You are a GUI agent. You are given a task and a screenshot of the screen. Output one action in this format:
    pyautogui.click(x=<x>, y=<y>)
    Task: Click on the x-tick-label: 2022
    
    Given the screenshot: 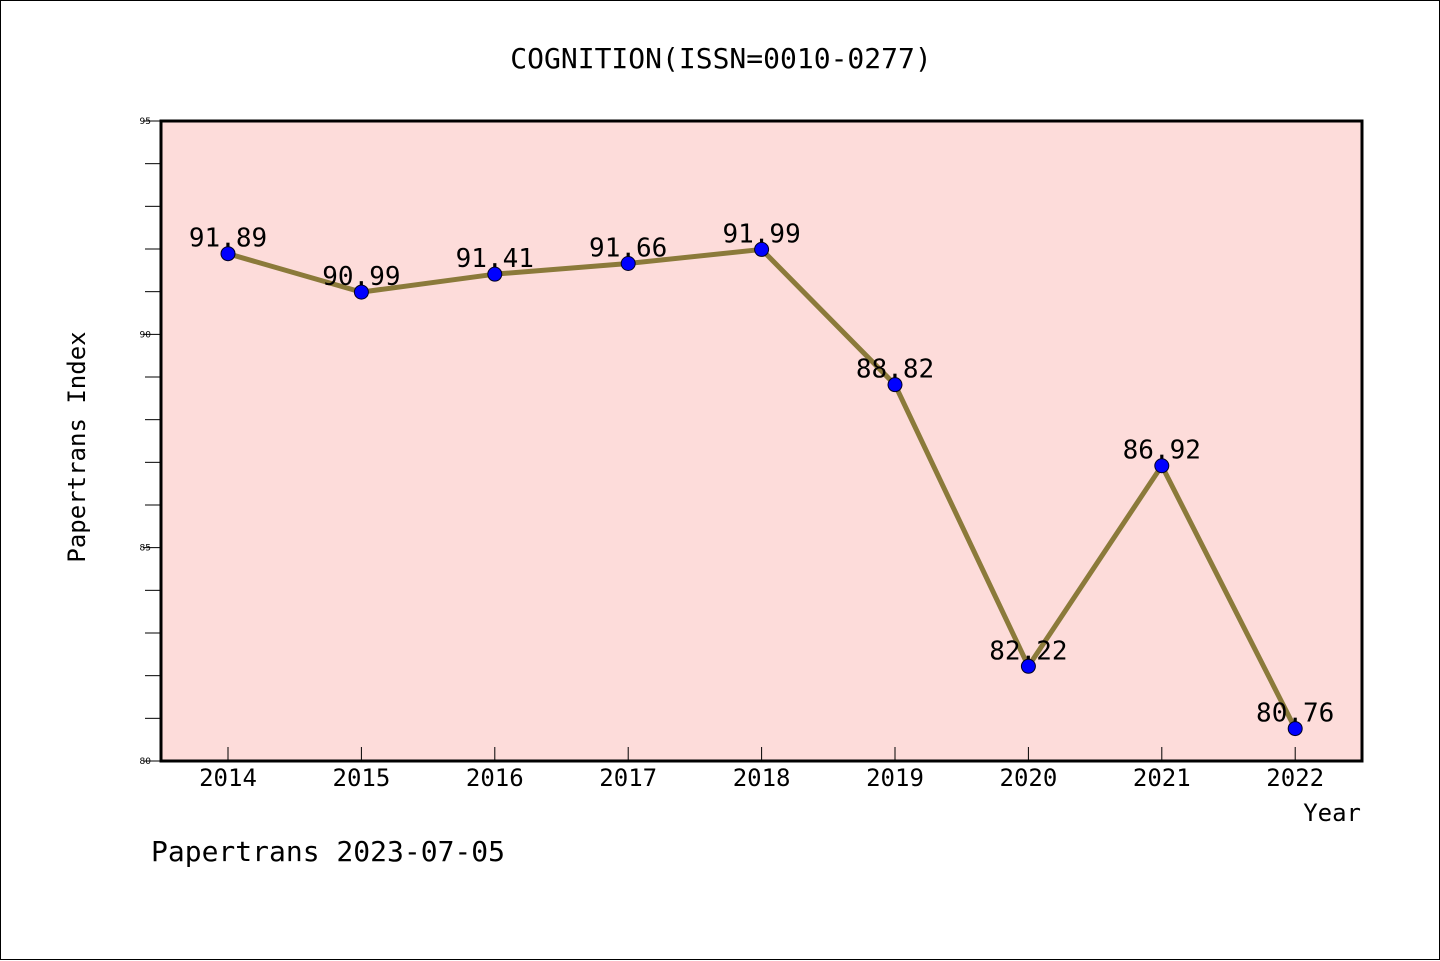 What is the action you would take?
    pyautogui.click(x=1295, y=778)
    